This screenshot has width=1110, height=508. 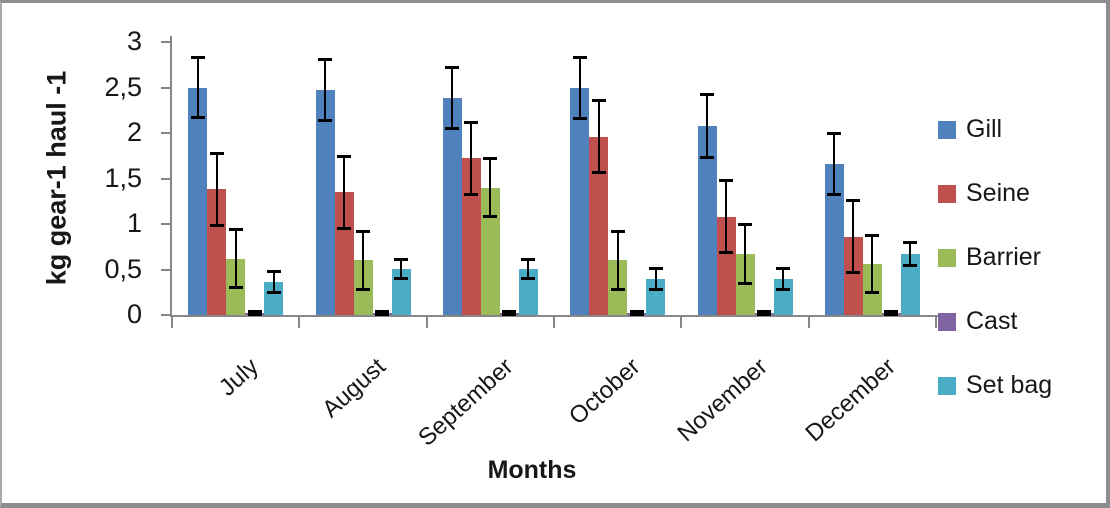 I want to click on legend-label-barrier: Barrier, so click(x=1004, y=257).